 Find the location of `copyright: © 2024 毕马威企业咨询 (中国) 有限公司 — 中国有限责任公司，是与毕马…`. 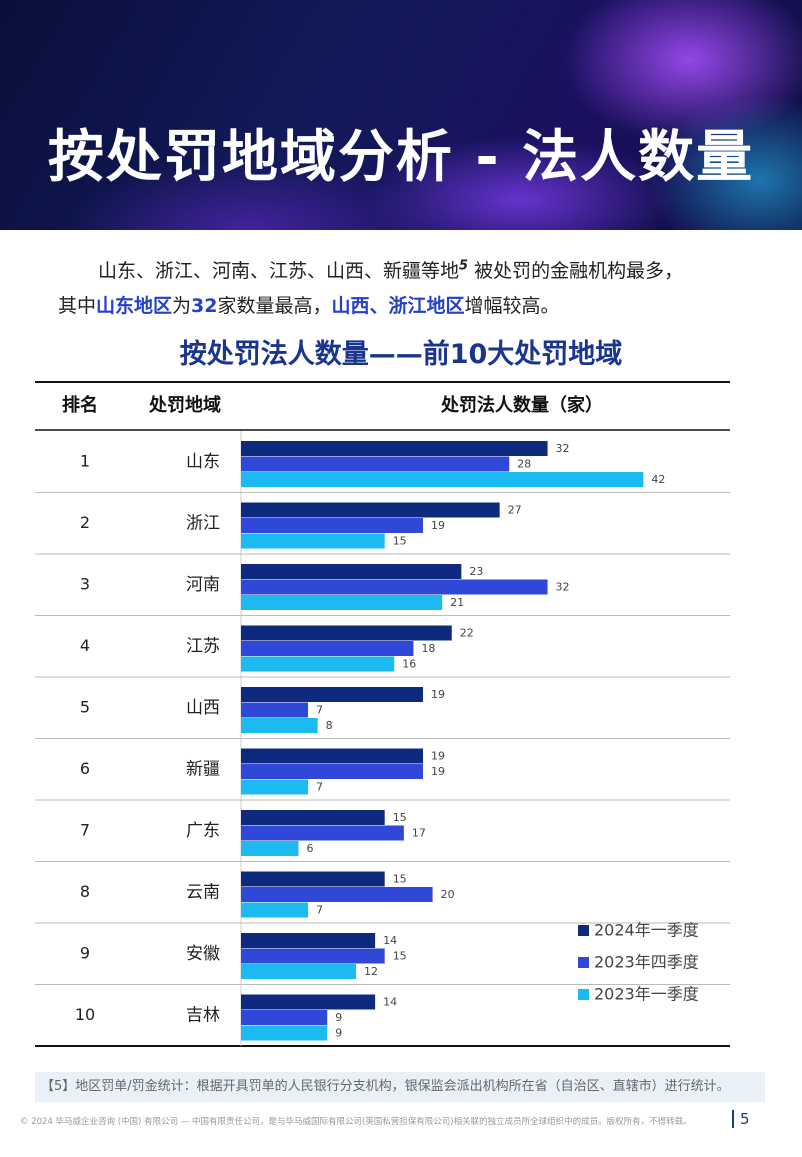

copyright: © 2024 毕马威企业咨询 (中国) 有限公司 — 中国有限责任公司，是与毕马… is located at coordinates (356, 1122).